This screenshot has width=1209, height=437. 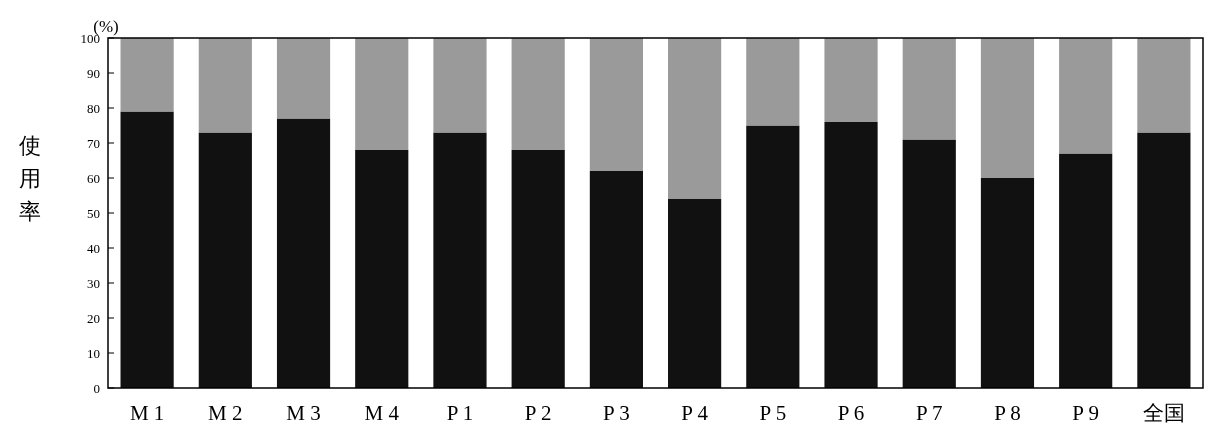 What do you see at coordinates (460, 413) in the screenshot?
I see `x-tick-label: P 1` at bounding box center [460, 413].